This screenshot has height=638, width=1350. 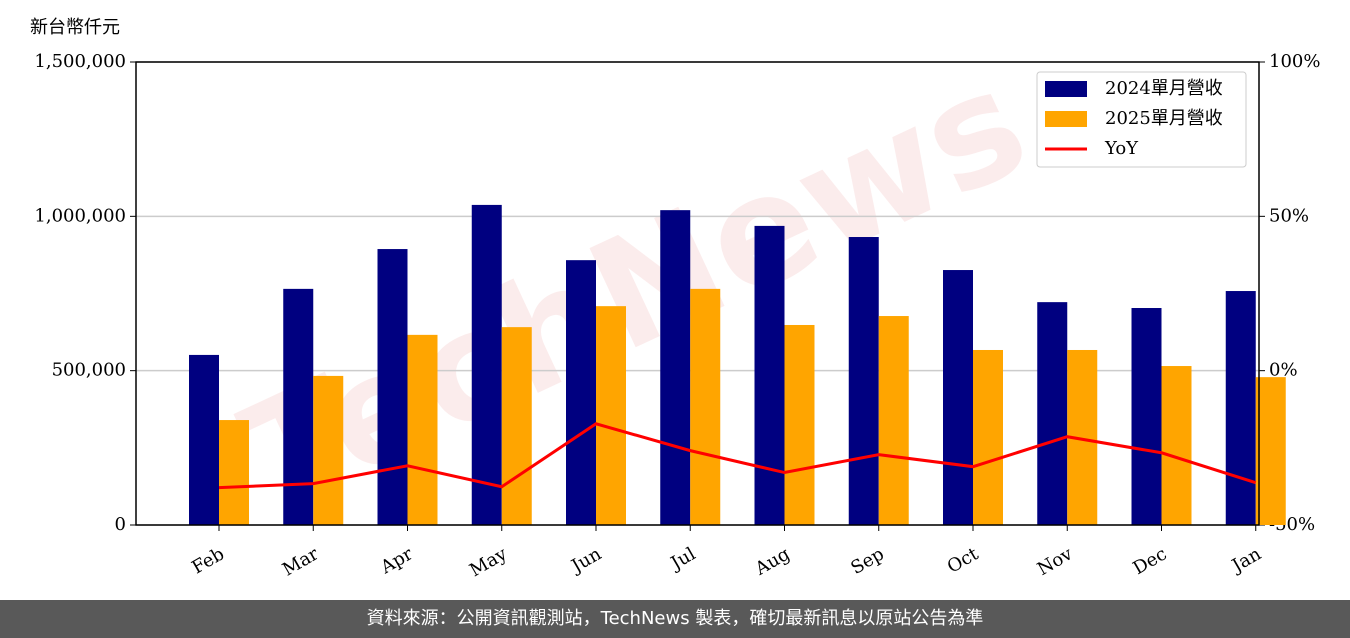 I want to click on y2-tick-label: 100%, so click(x=1294, y=61).